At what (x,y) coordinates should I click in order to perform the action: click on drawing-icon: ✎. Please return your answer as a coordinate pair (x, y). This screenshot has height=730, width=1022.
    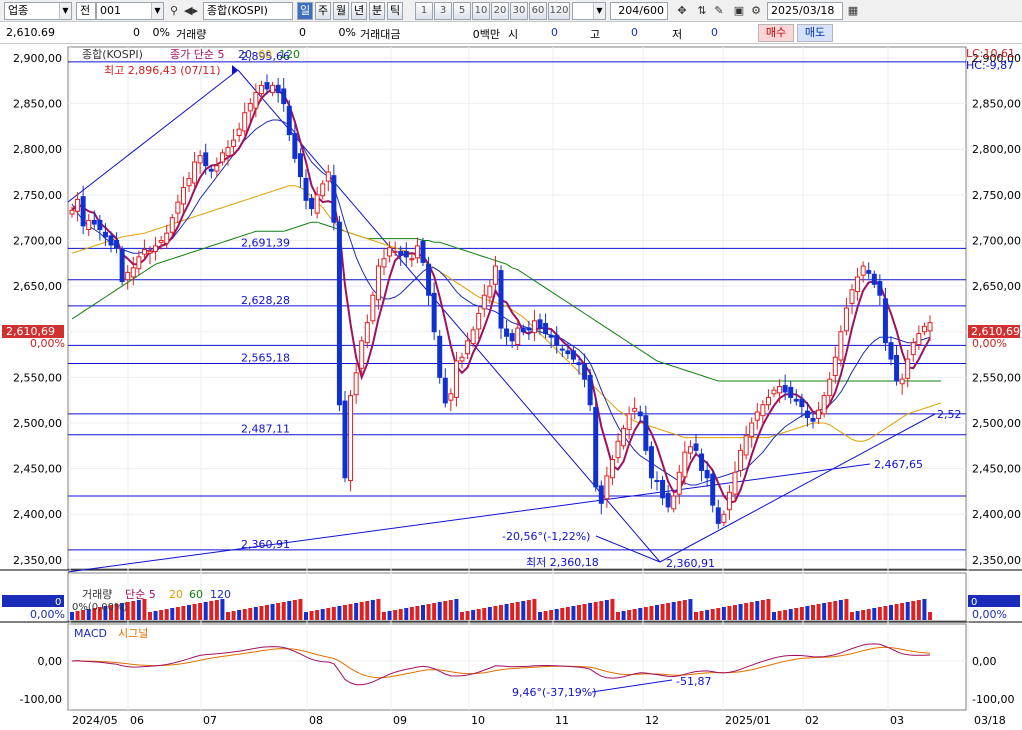
    Looking at the image, I should click on (719, 10).